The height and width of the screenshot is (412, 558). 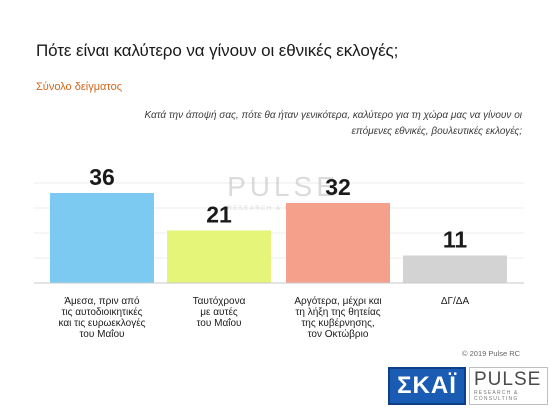 What do you see at coordinates (427, 386) in the screenshot?
I see `skai-logo: ΣΚΑΪ` at bounding box center [427, 386].